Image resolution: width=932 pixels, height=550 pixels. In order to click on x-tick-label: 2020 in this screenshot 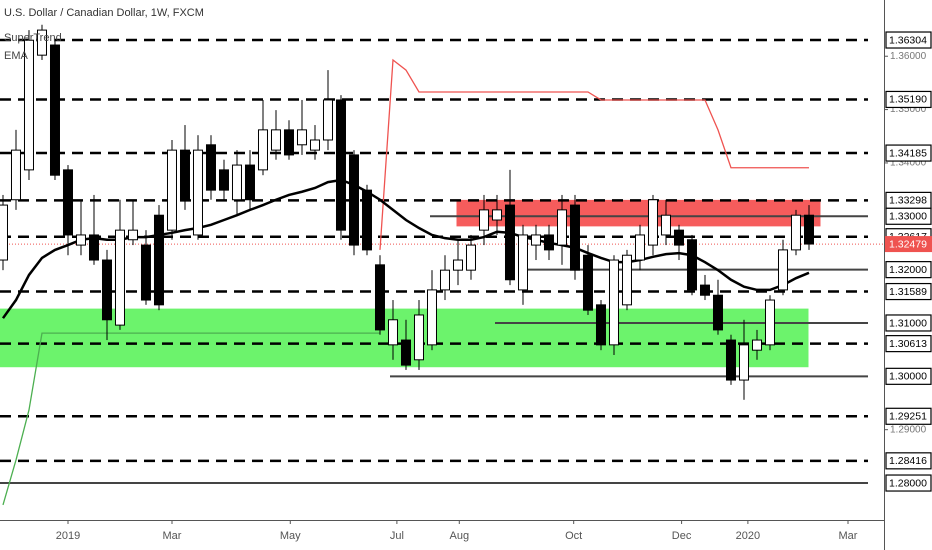, I will do `click(748, 536)`.